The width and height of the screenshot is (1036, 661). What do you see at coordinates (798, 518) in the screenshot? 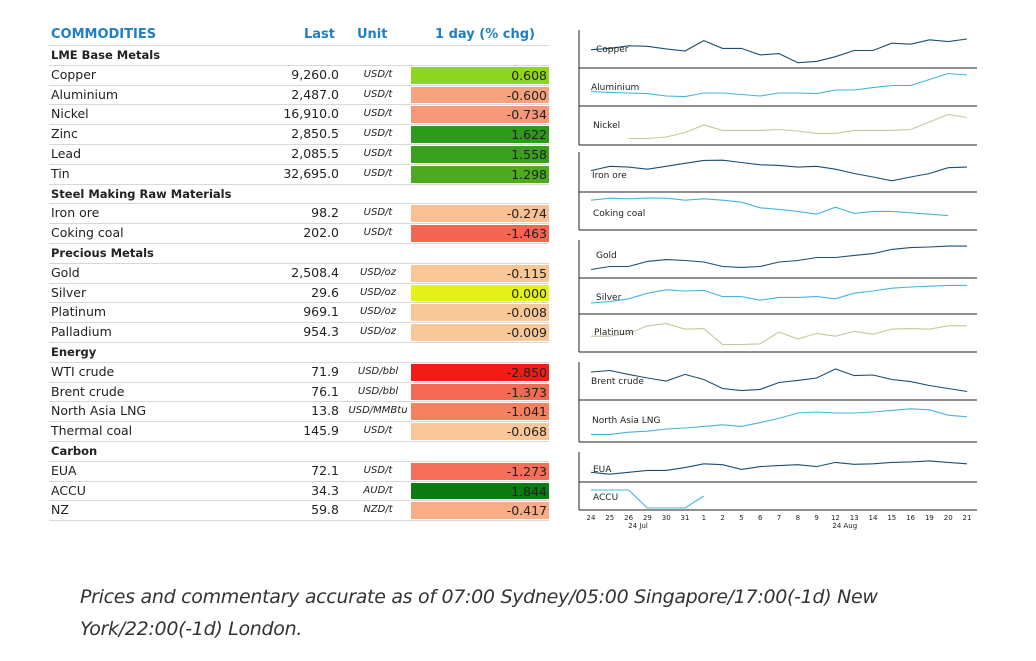
I see `x-tick-label: 8` at bounding box center [798, 518].